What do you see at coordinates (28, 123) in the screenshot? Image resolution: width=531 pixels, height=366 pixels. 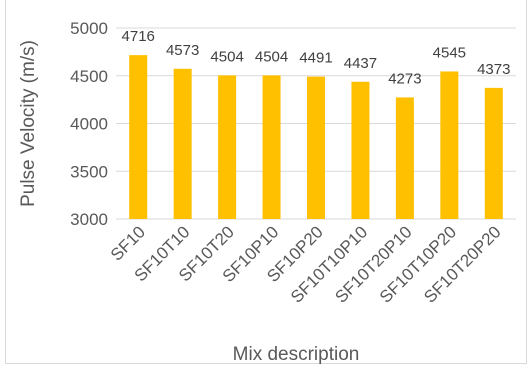 I see `y-axis-title: Pulse Velocity (m/s)` at bounding box center [28, 123].